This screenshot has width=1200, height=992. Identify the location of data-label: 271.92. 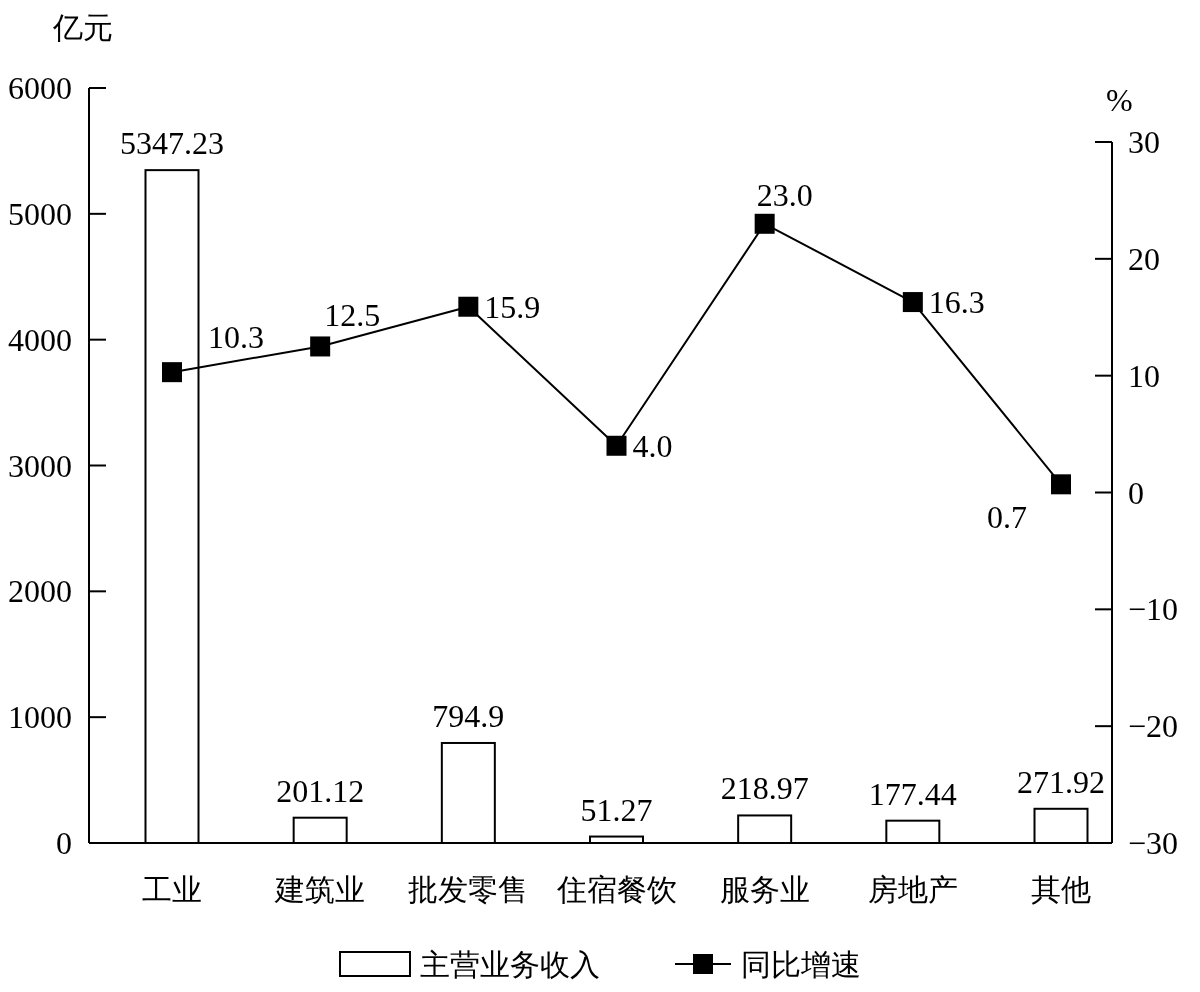
(1061, 781).